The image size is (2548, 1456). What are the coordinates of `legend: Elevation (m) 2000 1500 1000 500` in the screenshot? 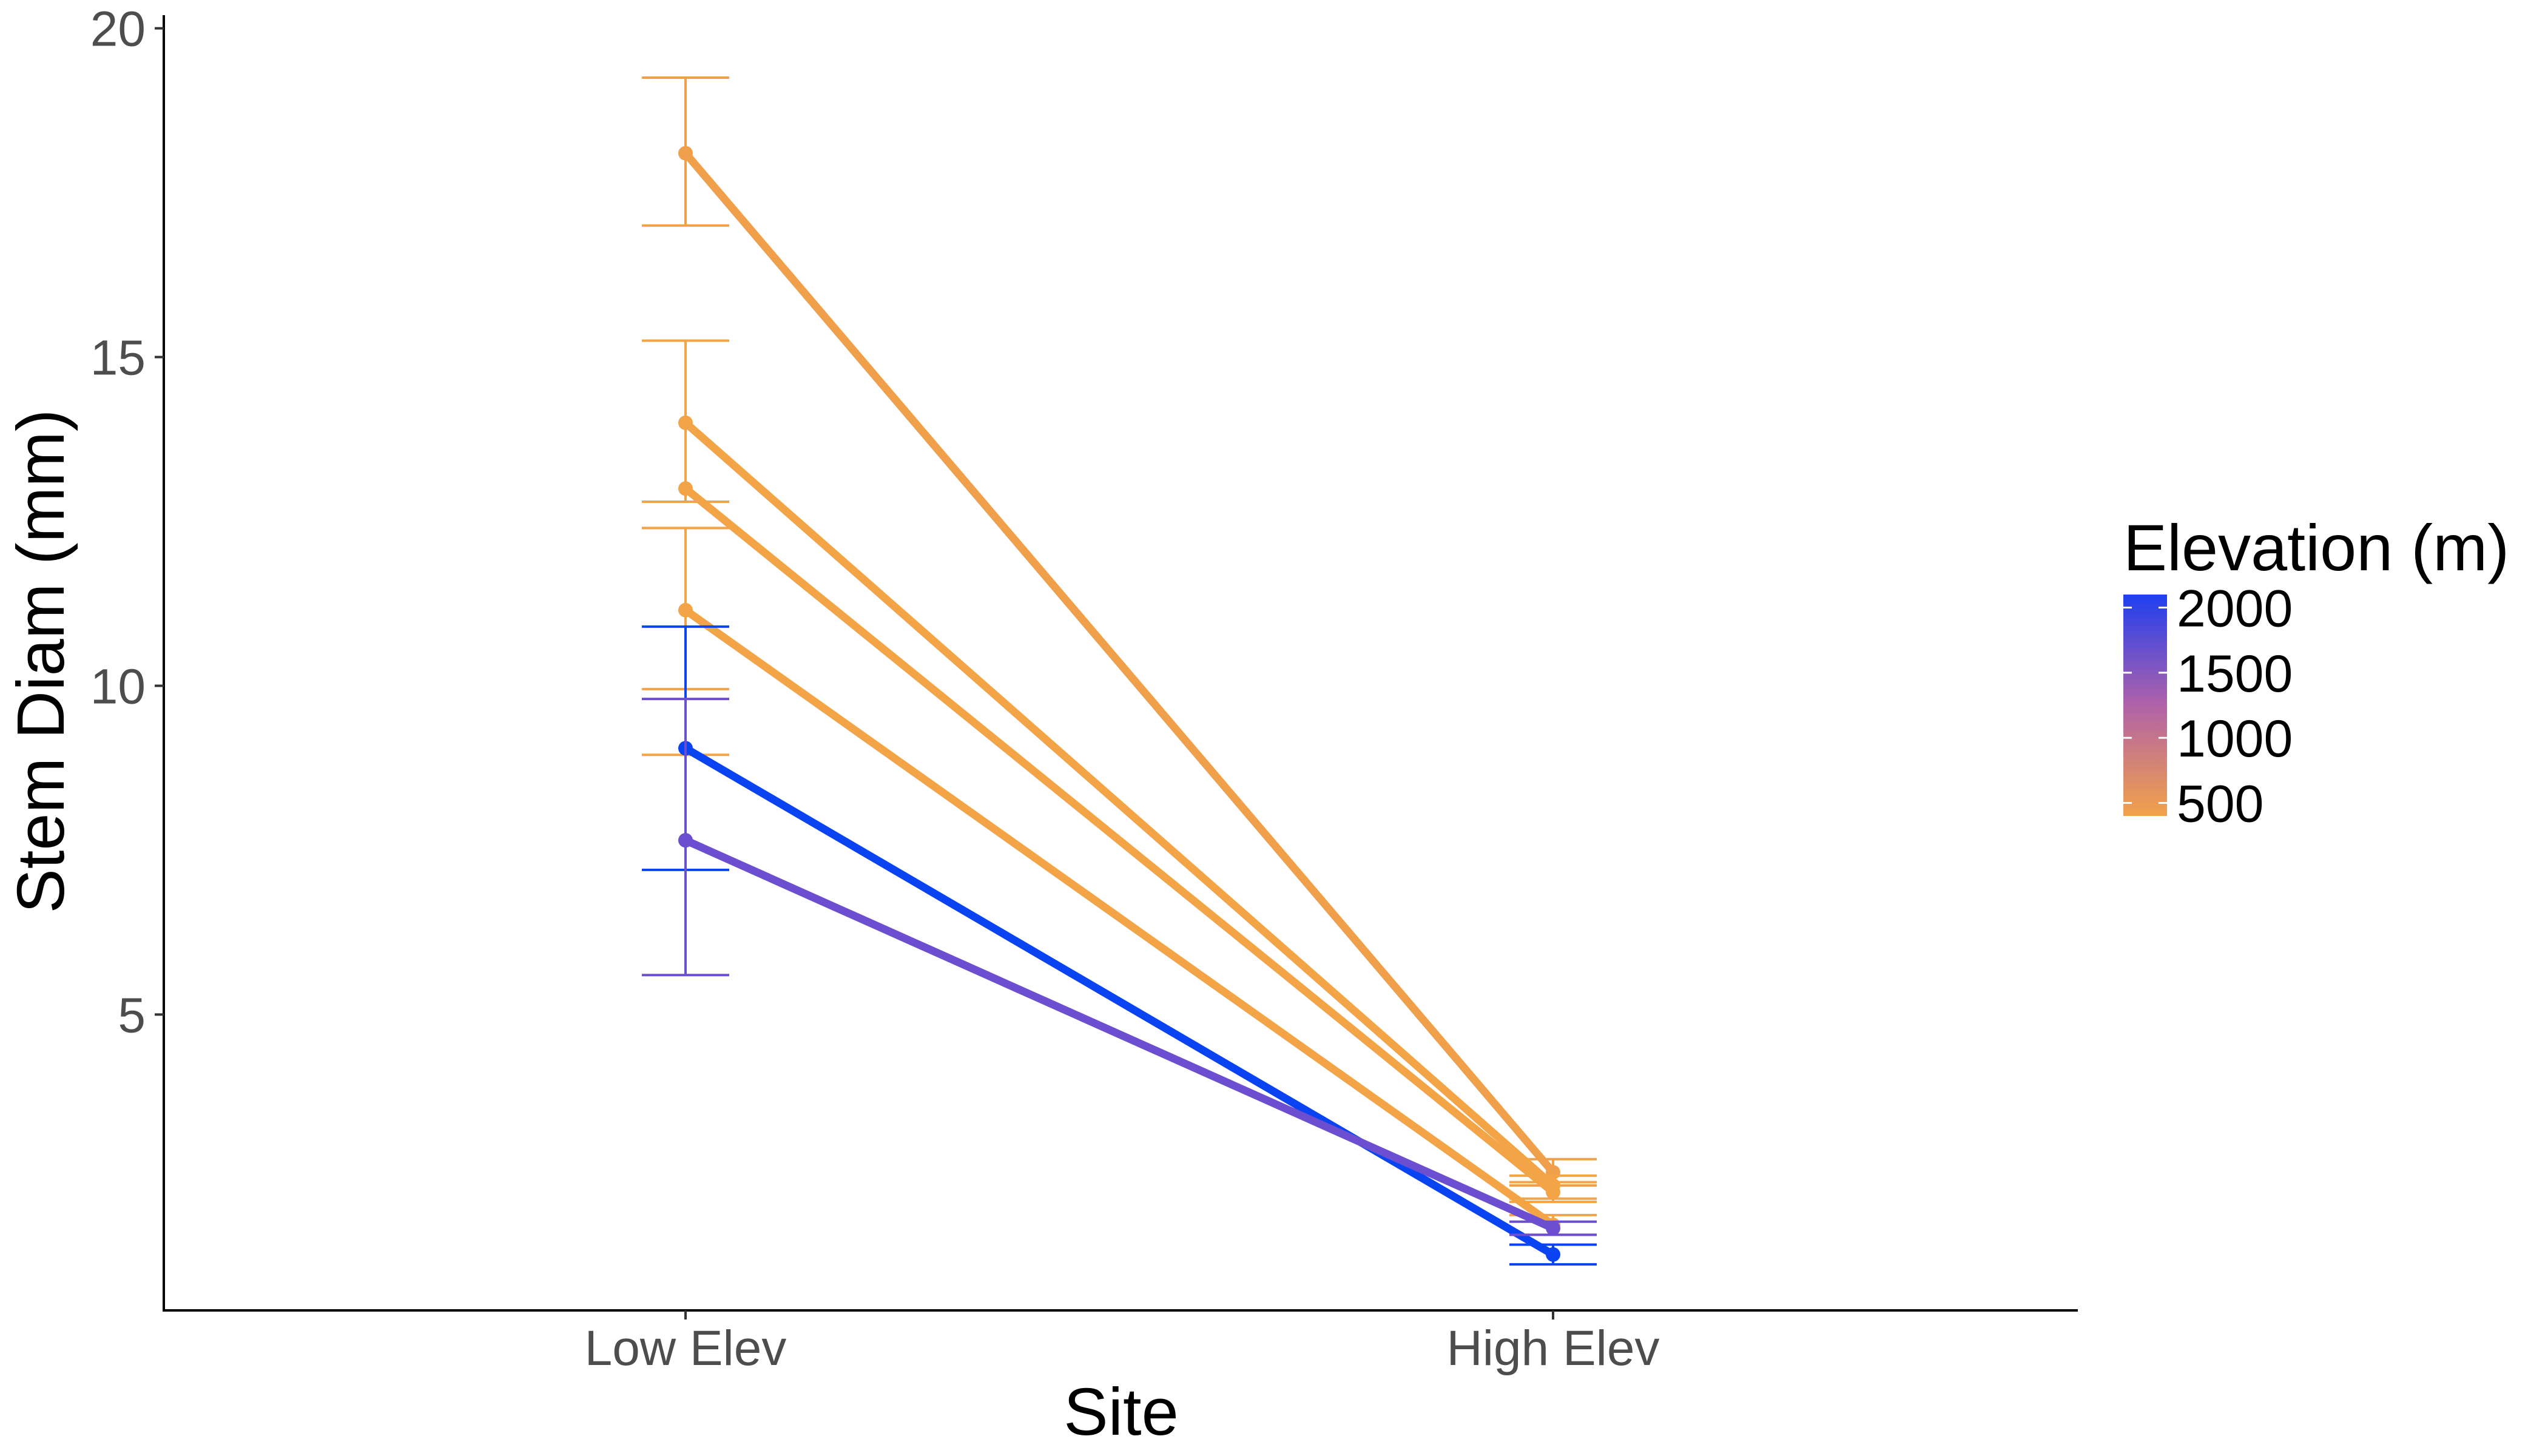 It's located at (2316, 672).